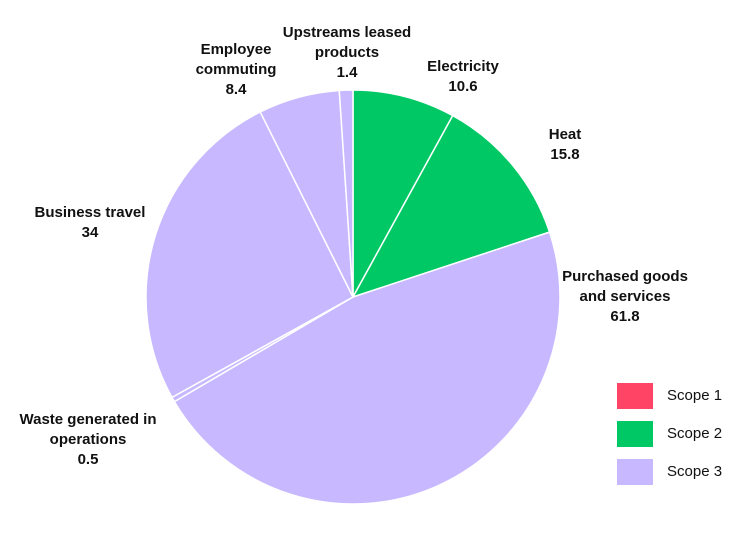 The height and width of the screenshot is (545, 734). I want to click on slice-value: 34, so click(90, 232).